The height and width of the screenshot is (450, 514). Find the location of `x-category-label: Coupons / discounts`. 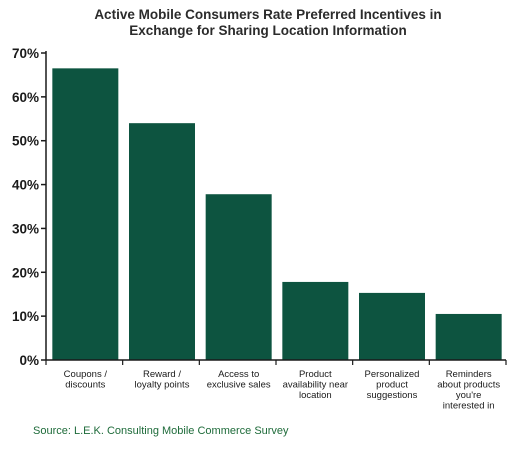

x-category-label: Coupons / discounts is located at coordinates (86, 380).